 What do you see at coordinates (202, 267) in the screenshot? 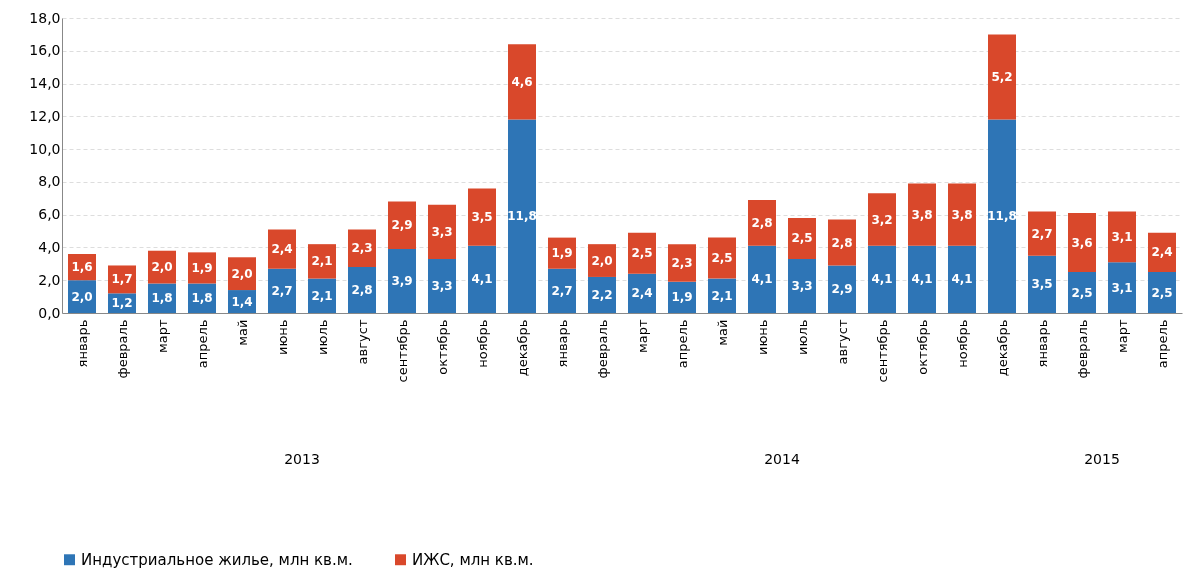
I see `data-label: 1,9` at bounding box center [202, 267].